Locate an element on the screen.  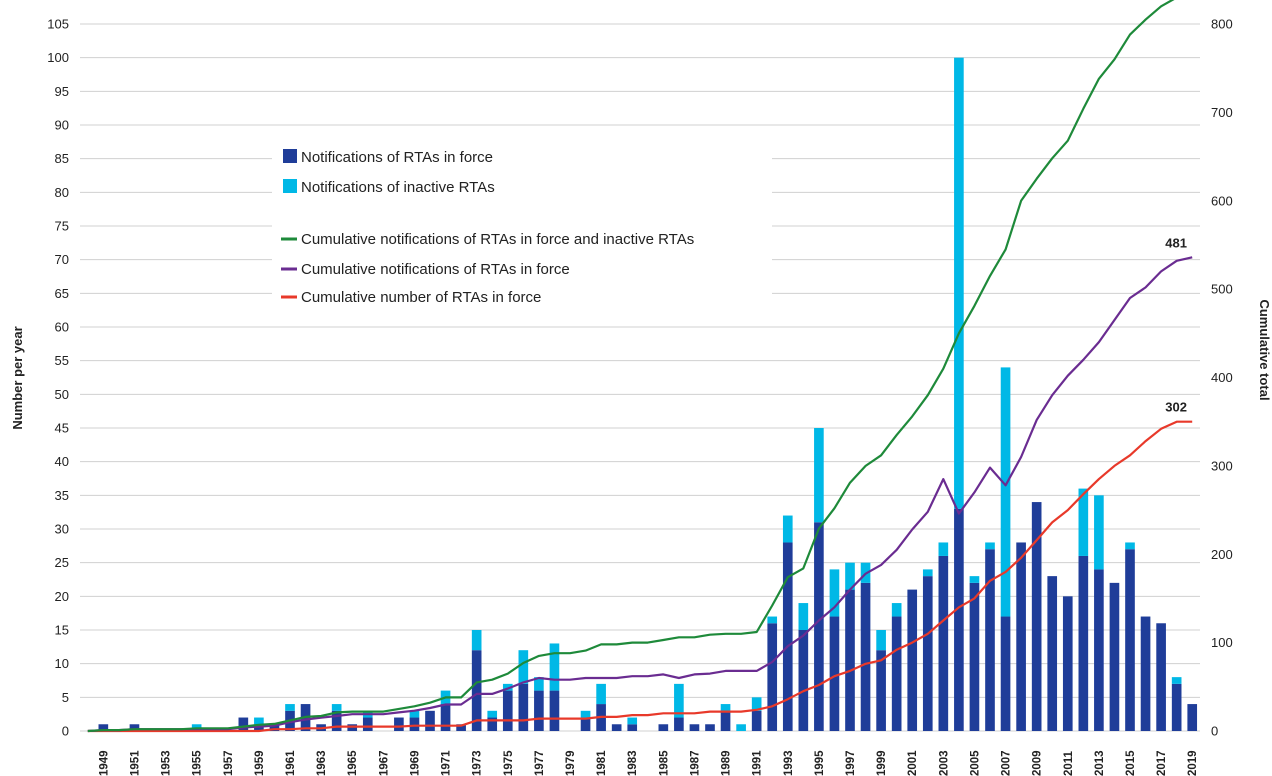
end-label: 481 is located at coordinates (1176, 242).